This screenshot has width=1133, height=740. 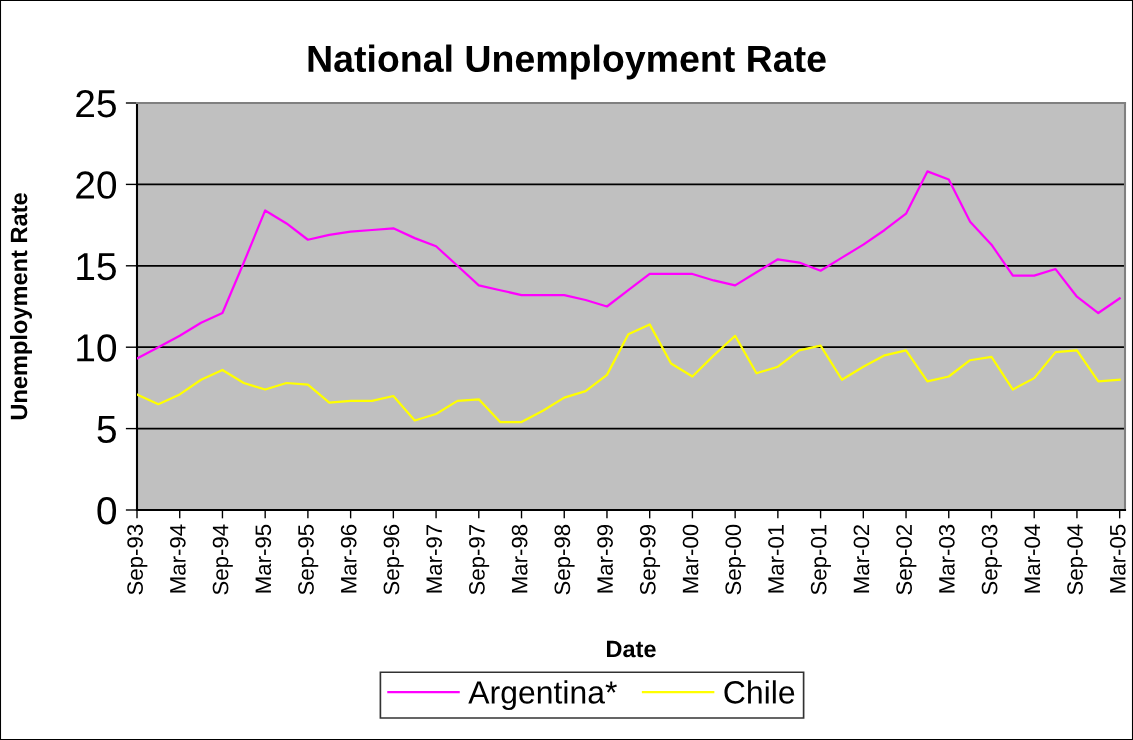 What do you see at coordinates (1117, 558) in the screenshot?
I see `x-tick-label: Mar-05` at bounding box center [1117, 558].